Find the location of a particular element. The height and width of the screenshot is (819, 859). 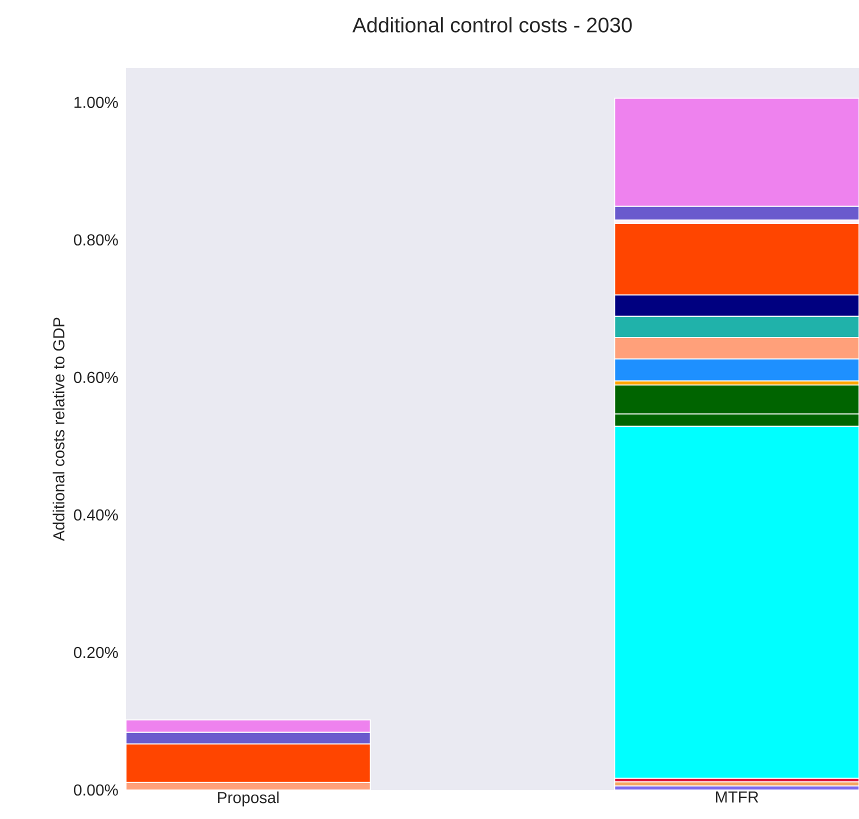

y-tick-label: 0.20% is located at coordinates (96, 652).